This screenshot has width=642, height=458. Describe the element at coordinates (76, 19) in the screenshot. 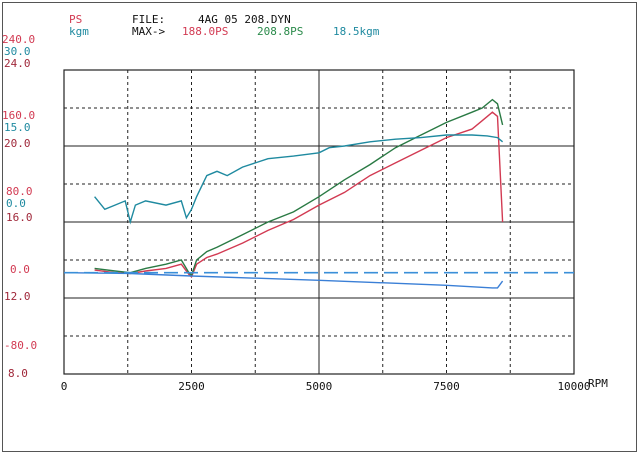

I see `ps-legend-label: PS` at that location.